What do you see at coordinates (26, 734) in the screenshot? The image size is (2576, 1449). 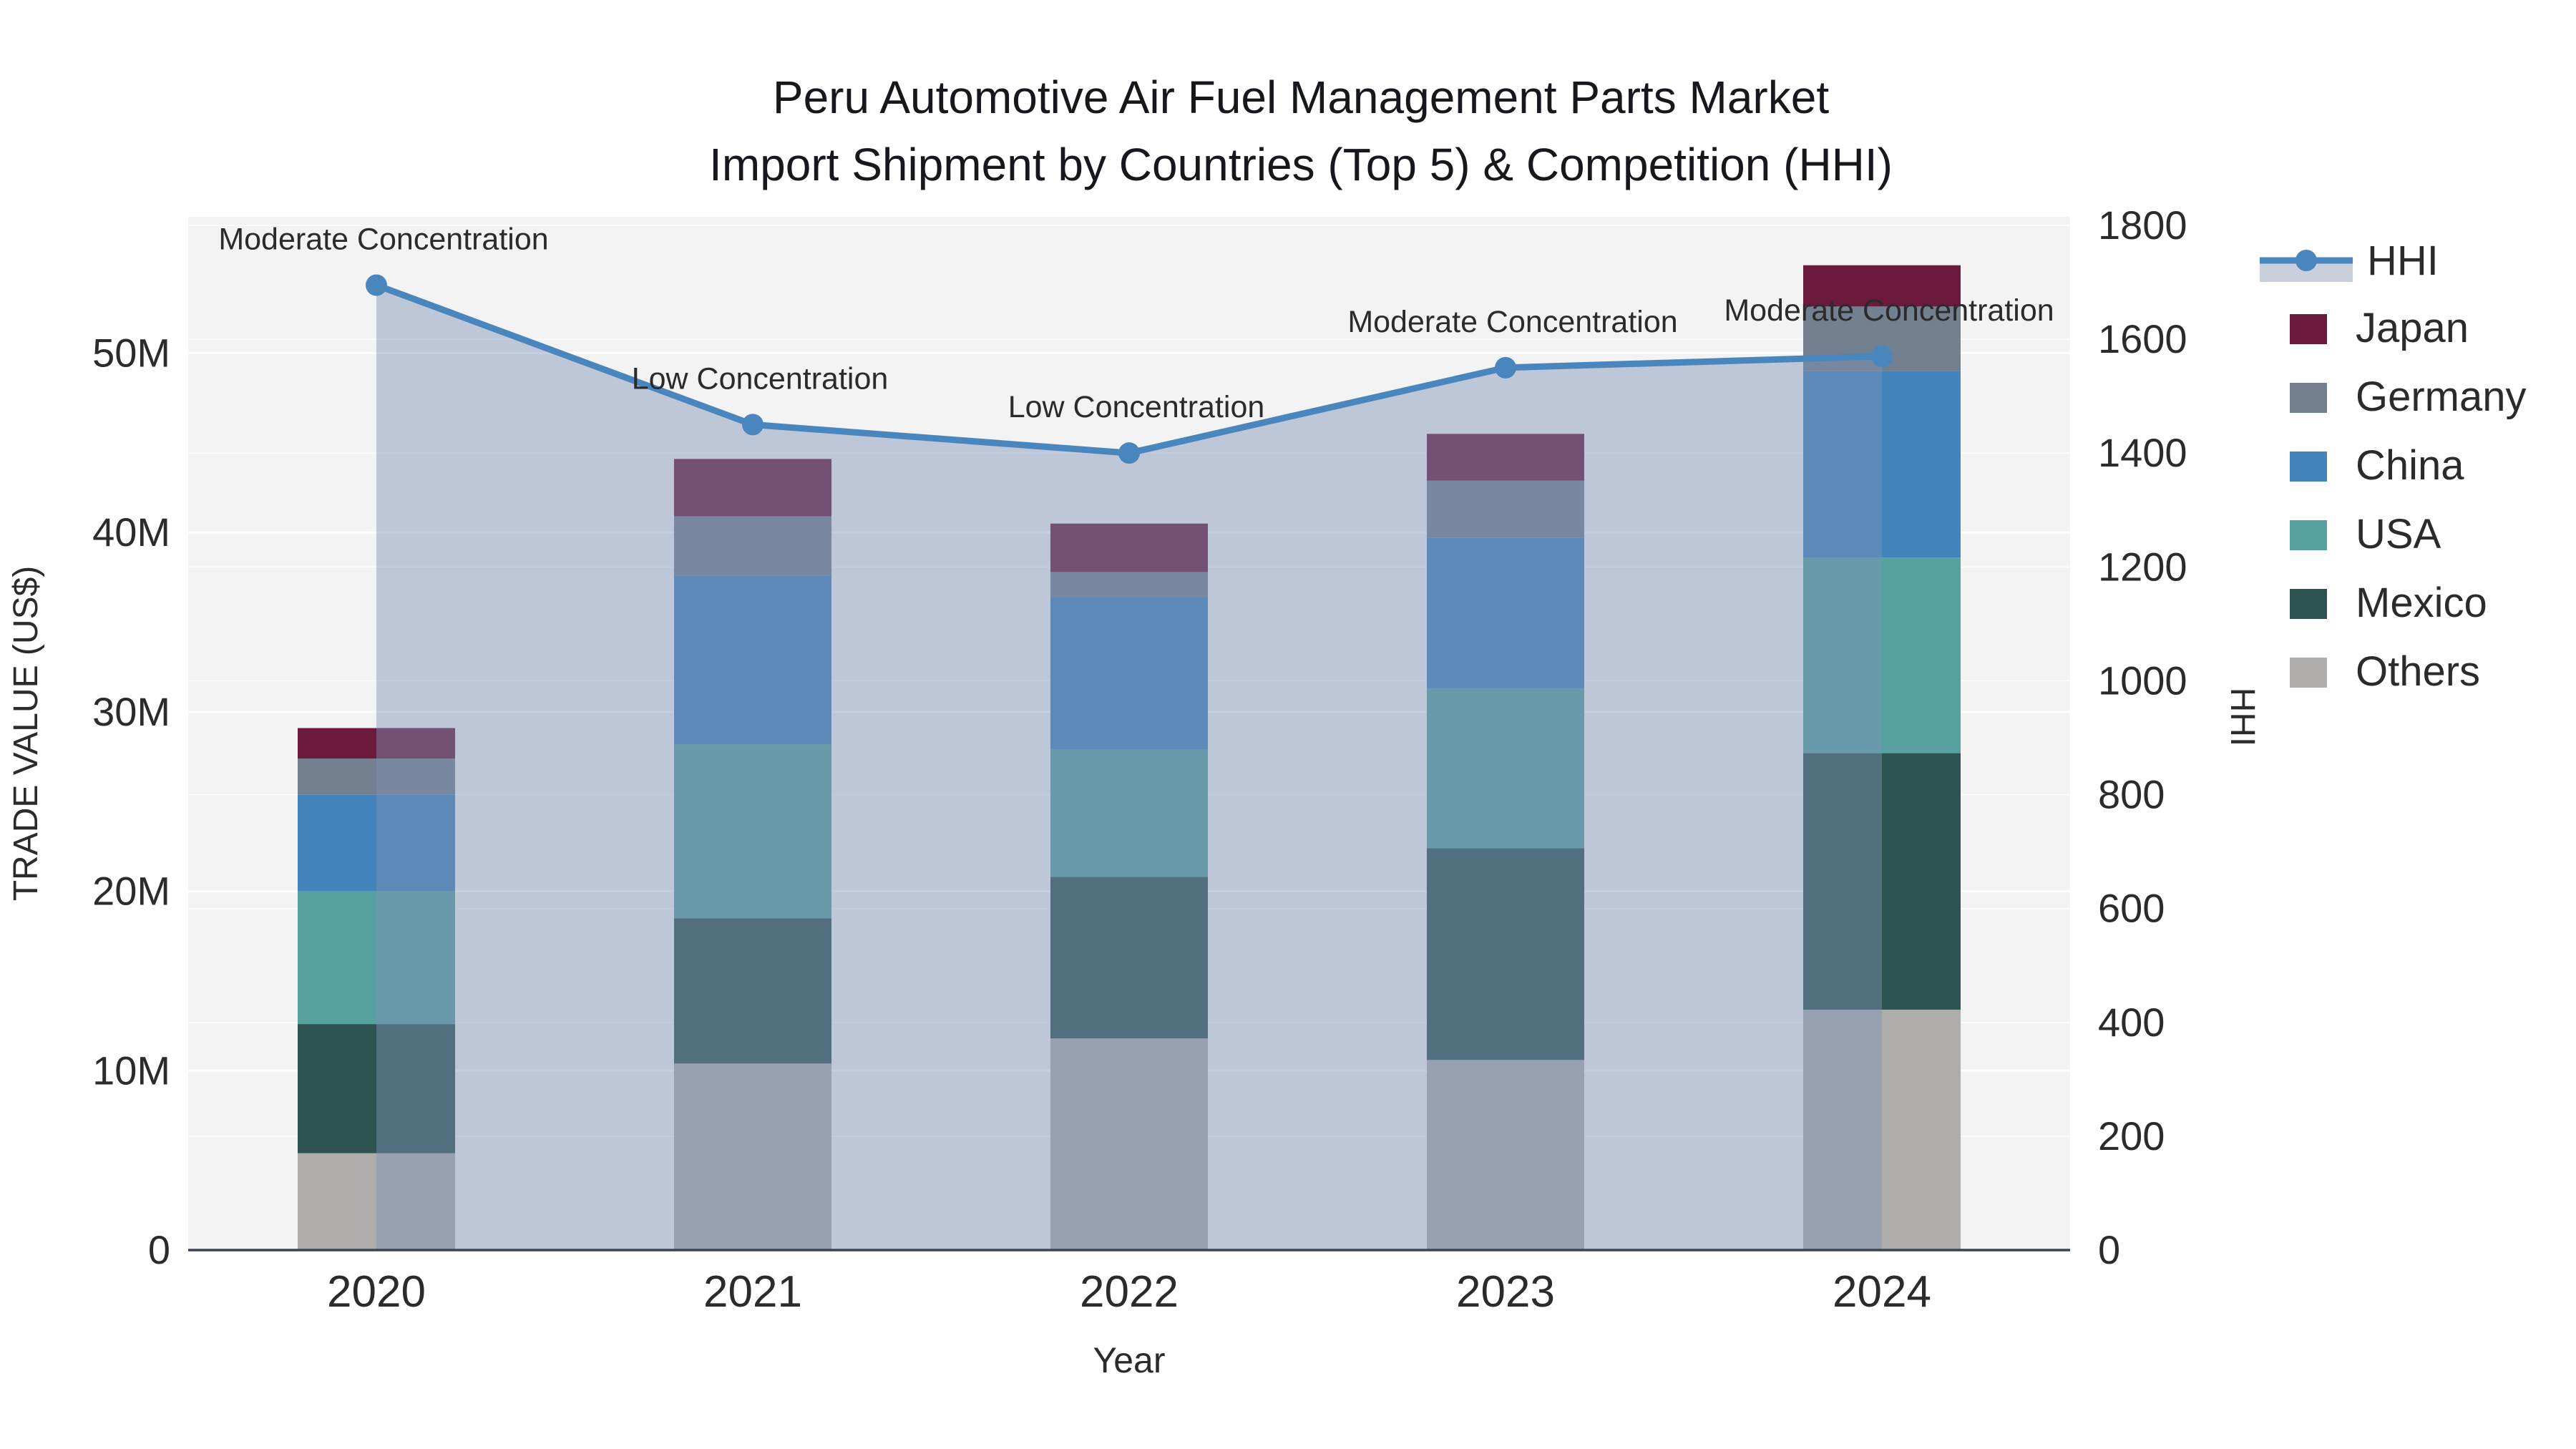 I see `y-left-axis-title: TRADE VALUE (US$)` at bounding box center [26, 734].